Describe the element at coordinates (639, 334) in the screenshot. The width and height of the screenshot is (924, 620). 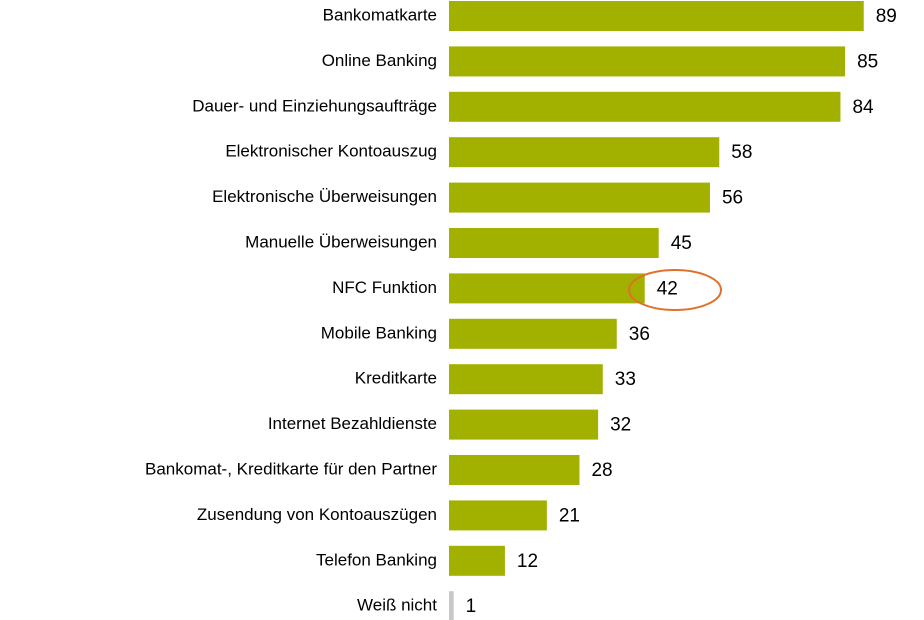
I see `value-label: 36` at that location.